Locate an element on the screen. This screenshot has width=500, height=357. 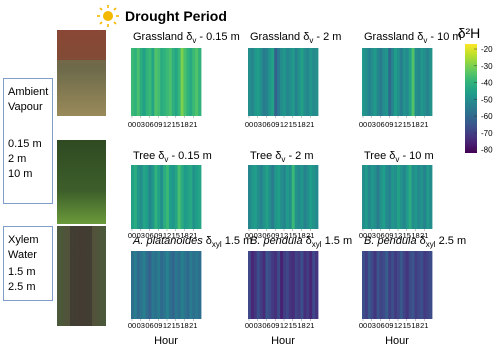
group-title: Xylem is located at coordinates (23, 240).